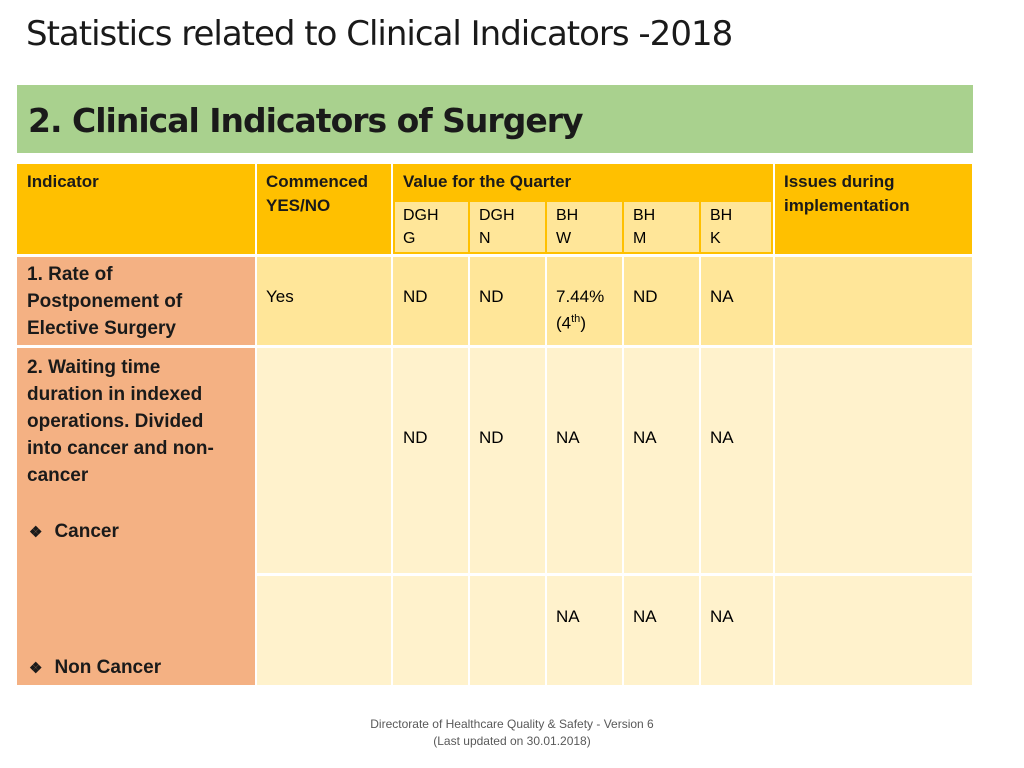 The height and width of the screenshot is (768, 1024). I want to click on hospital-code-line2: W, so click(564, 238).